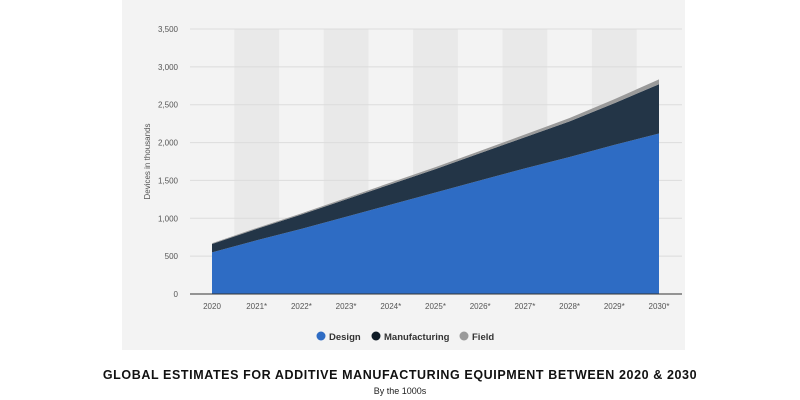  I want to click on x-tick-label: 2028*, so click(569, 306).